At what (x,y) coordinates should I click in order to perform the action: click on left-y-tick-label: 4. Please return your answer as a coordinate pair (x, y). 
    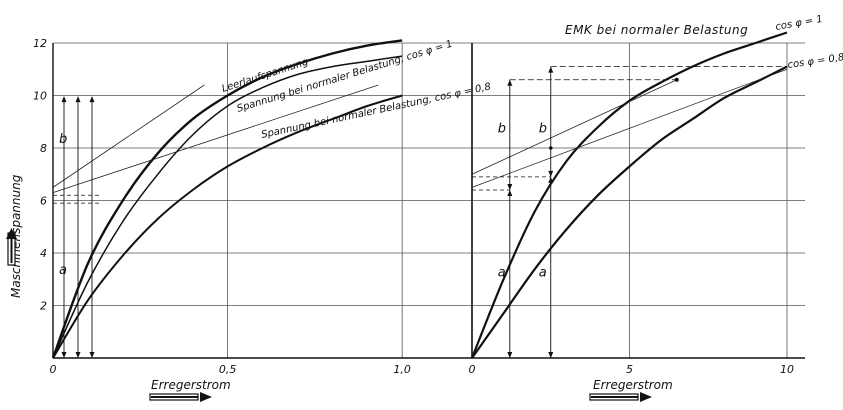
    Looking at the image, I should click on (43, 253).